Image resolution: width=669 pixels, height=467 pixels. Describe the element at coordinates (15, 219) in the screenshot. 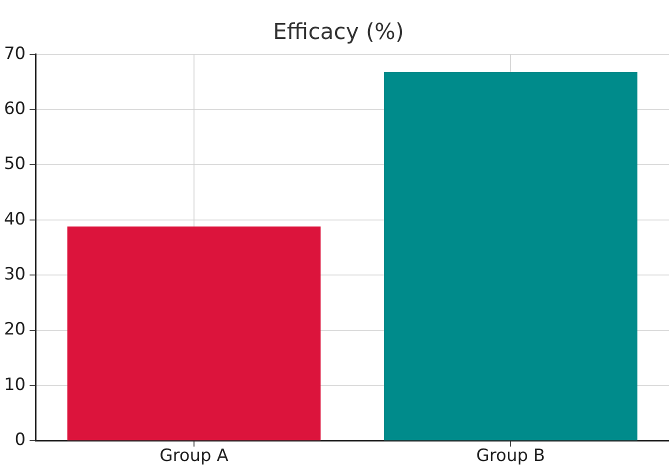

I see `y-tick-label: 40` at that location.